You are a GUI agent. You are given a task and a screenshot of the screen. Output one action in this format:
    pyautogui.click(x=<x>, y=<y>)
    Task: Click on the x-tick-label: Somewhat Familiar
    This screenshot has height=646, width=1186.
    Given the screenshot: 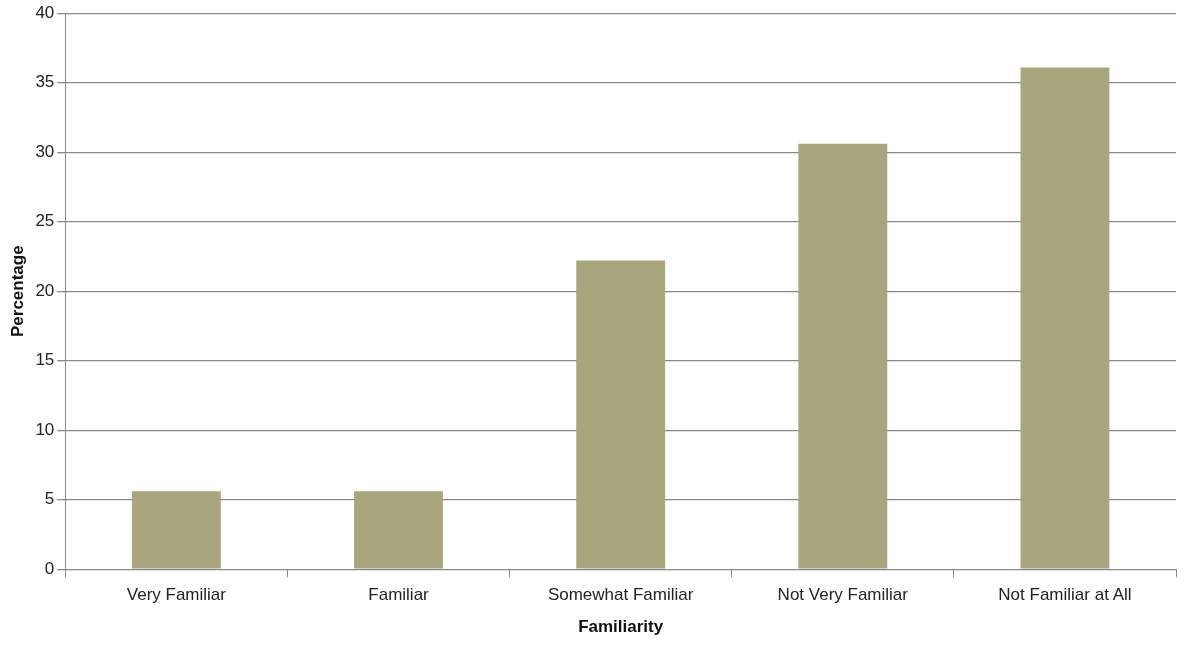 What is the action you would take?
    pyautogui.click(x=620, y=595)
    